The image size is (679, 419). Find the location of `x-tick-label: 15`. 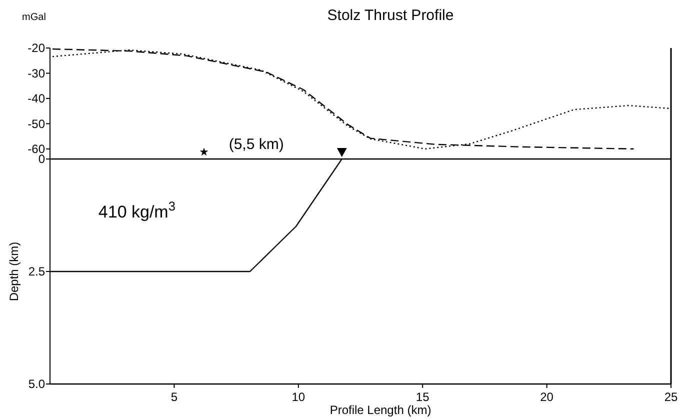

x-tick-label: 15 is located at coordinates (423, 397).